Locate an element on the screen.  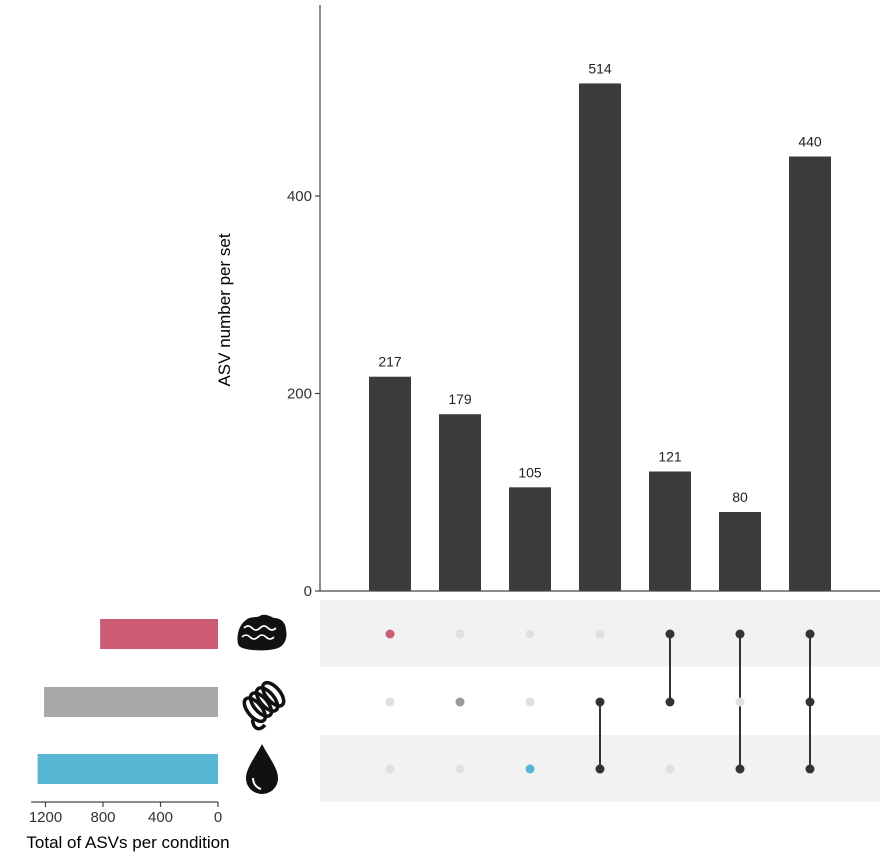
bar-value-label: 105 is located at coordinates (530, 472).